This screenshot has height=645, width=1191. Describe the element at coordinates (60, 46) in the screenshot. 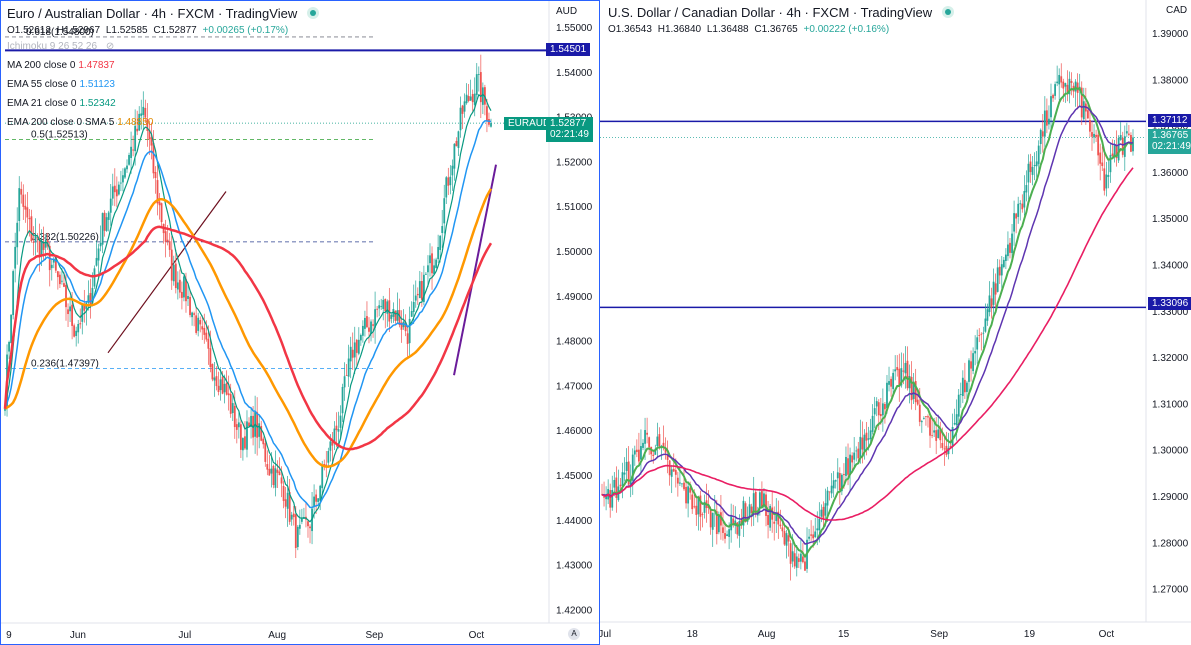

I see `indicator-ichimoku-label: Ichimoku 9 26 52 26 ⊘` at that location.